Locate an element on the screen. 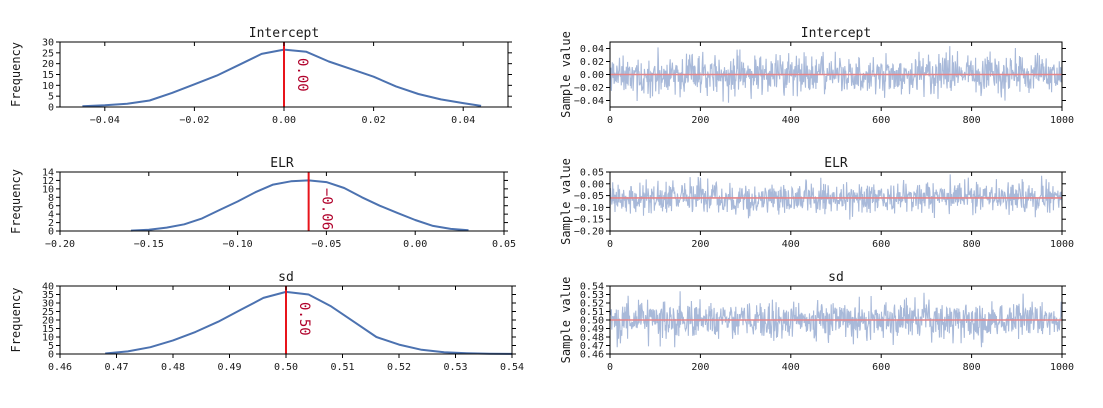  y-tick-label: −0.02 is located at coordinates (589, 88).